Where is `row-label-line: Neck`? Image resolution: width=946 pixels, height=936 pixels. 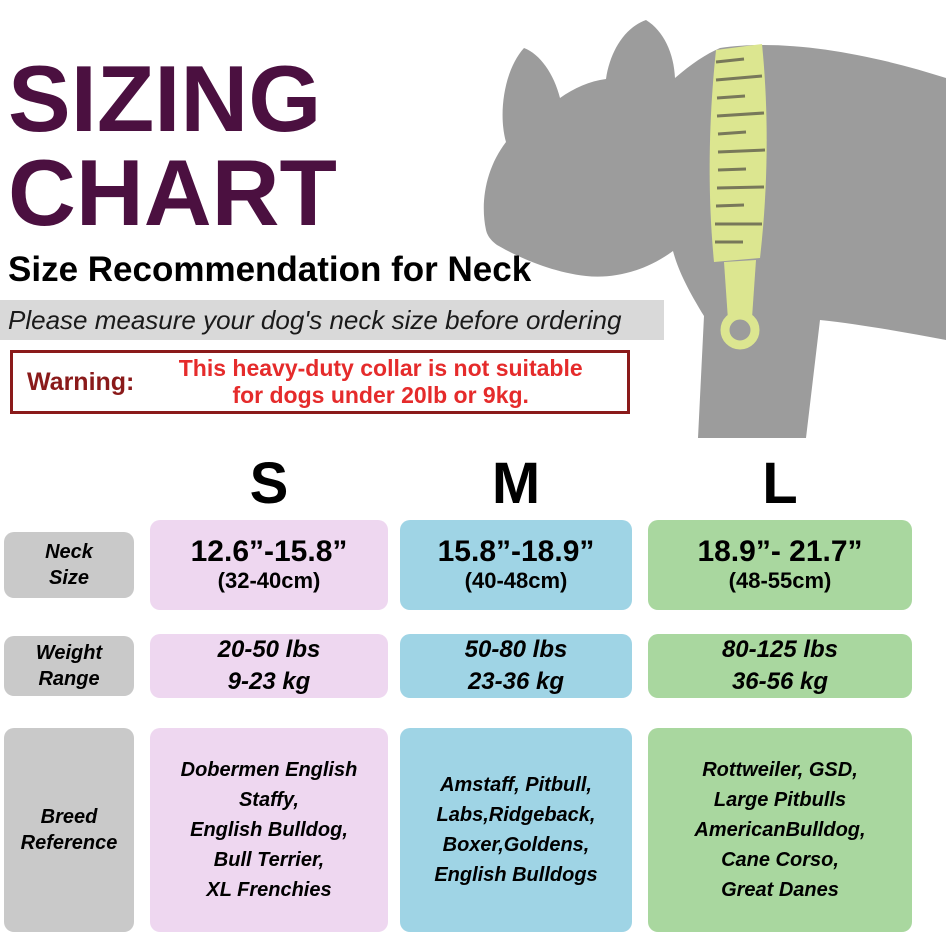
row-label-line: Neck is located at coordinates (69, 552).